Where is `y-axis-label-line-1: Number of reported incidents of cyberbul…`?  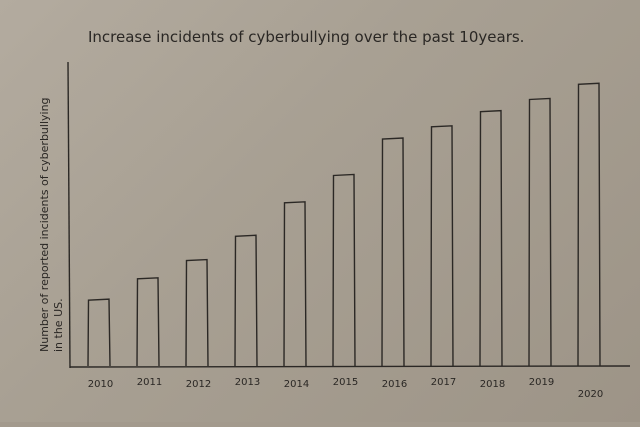 y-axis-label-line-1: Number of reported incidents of cyberbul… is located at coordinates (44, 224).